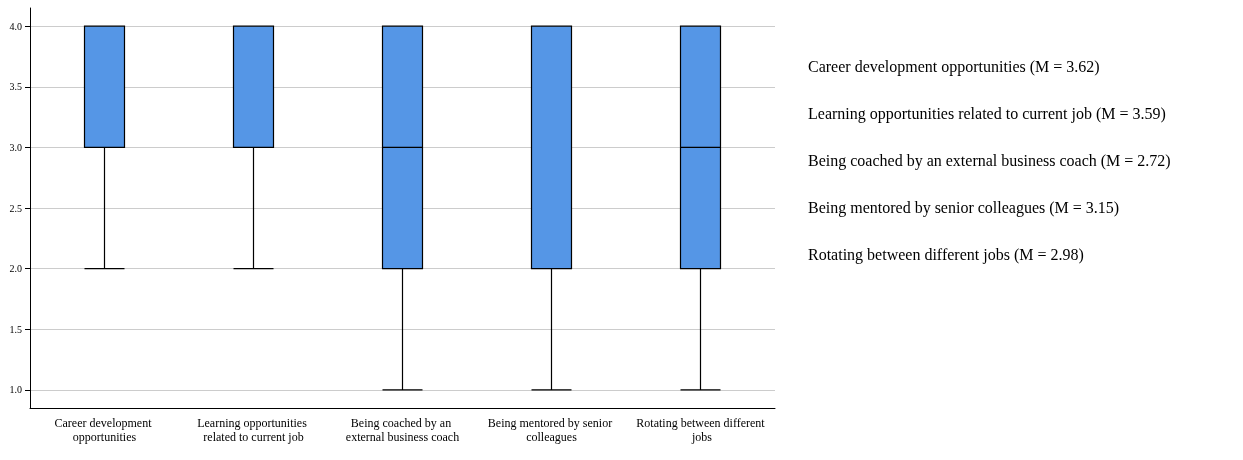  What do you see at coordinates (954, 66) in the screenshot?
I see `text: Career development opportunities (M = 3.62)` at bounding box center [954, 66].